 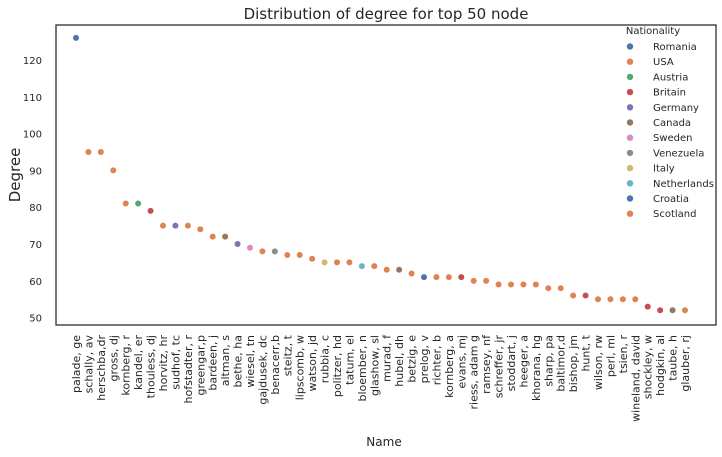 I want to click on y-tick-label: 80, so click(x=35, y=208).